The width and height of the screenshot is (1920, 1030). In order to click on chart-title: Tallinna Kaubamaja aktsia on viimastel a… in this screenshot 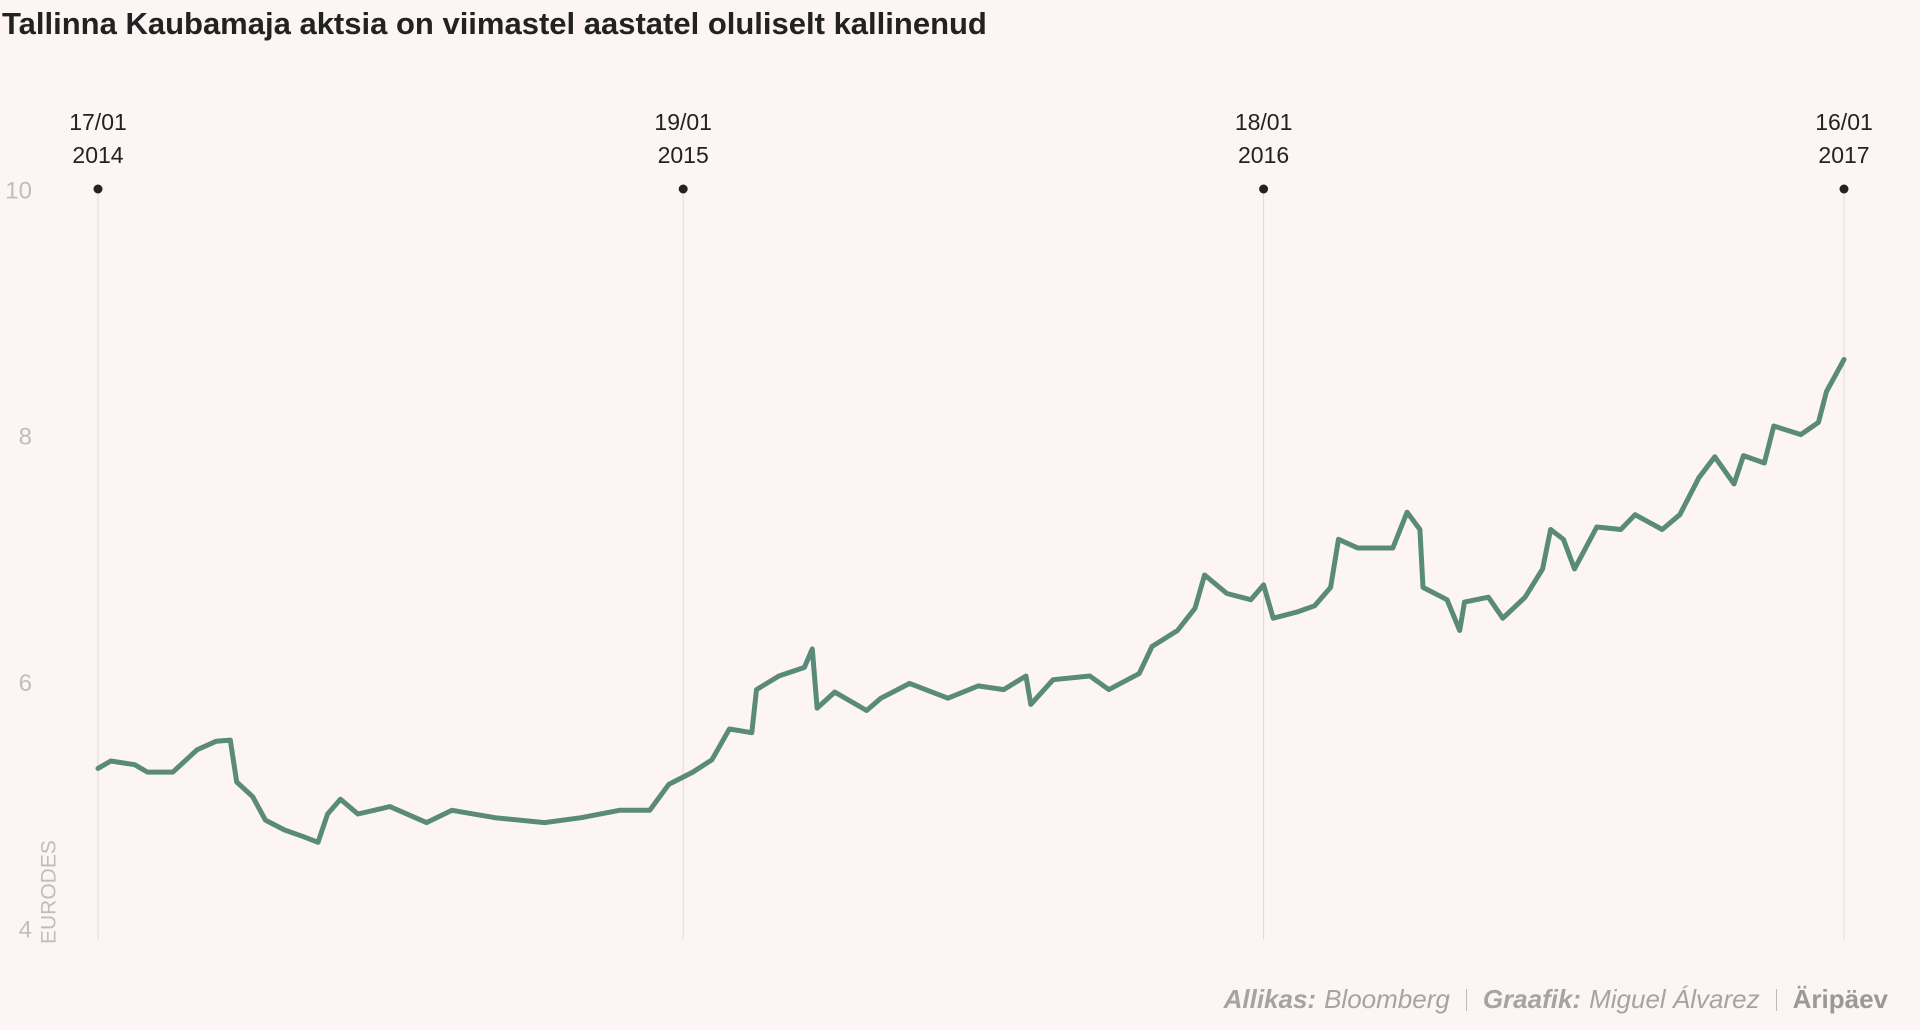, I will do `click(494, 23)`.